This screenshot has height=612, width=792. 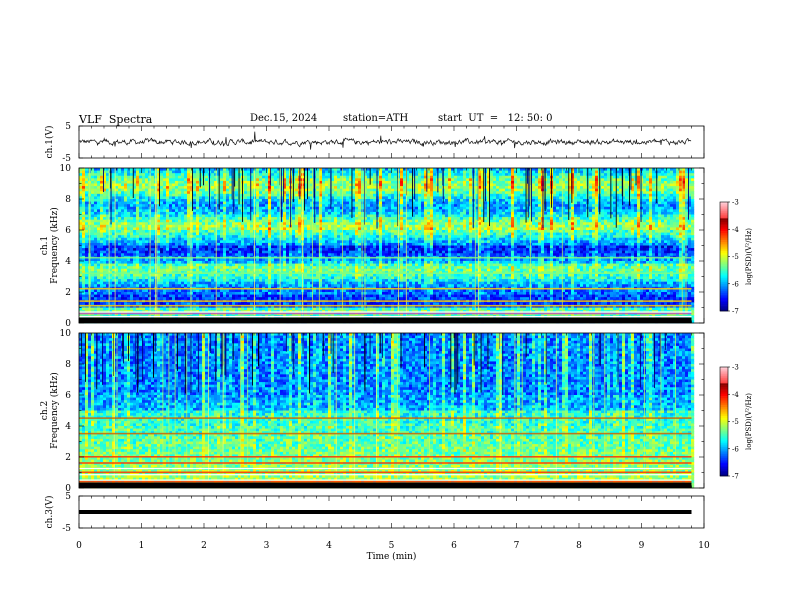 I want to click on xtick-label: 5, so click(x=392, y=546).